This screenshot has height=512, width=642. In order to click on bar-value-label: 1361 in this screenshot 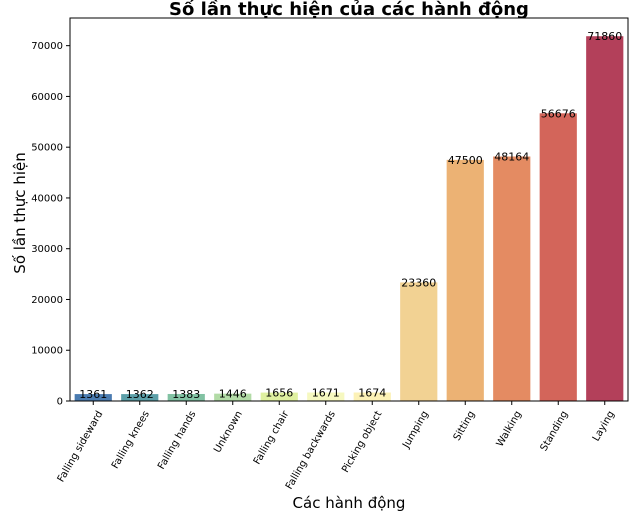, I will do `click(93, 394)`.